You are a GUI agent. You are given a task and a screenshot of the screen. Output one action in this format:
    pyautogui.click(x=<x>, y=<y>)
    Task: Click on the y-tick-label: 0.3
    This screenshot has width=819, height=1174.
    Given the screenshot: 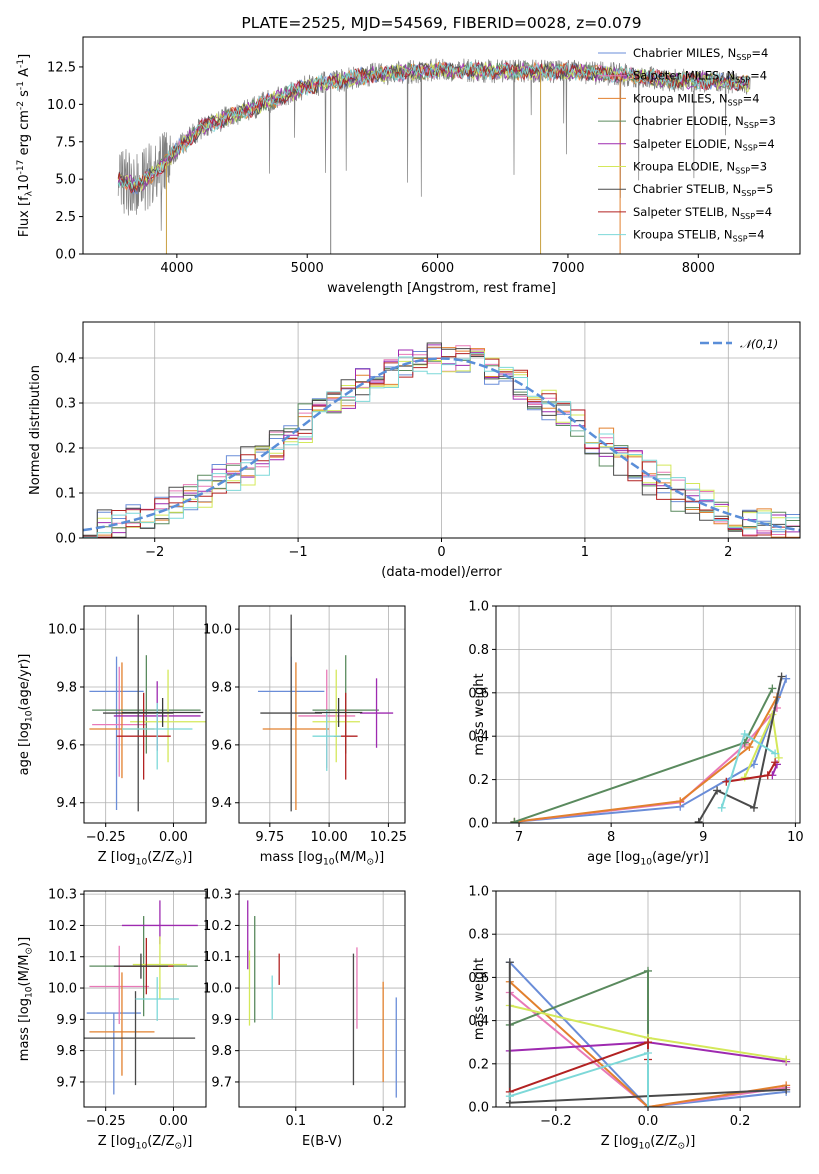 What is the action you would take?
    pyautogui.click(x=65, y=404)
    